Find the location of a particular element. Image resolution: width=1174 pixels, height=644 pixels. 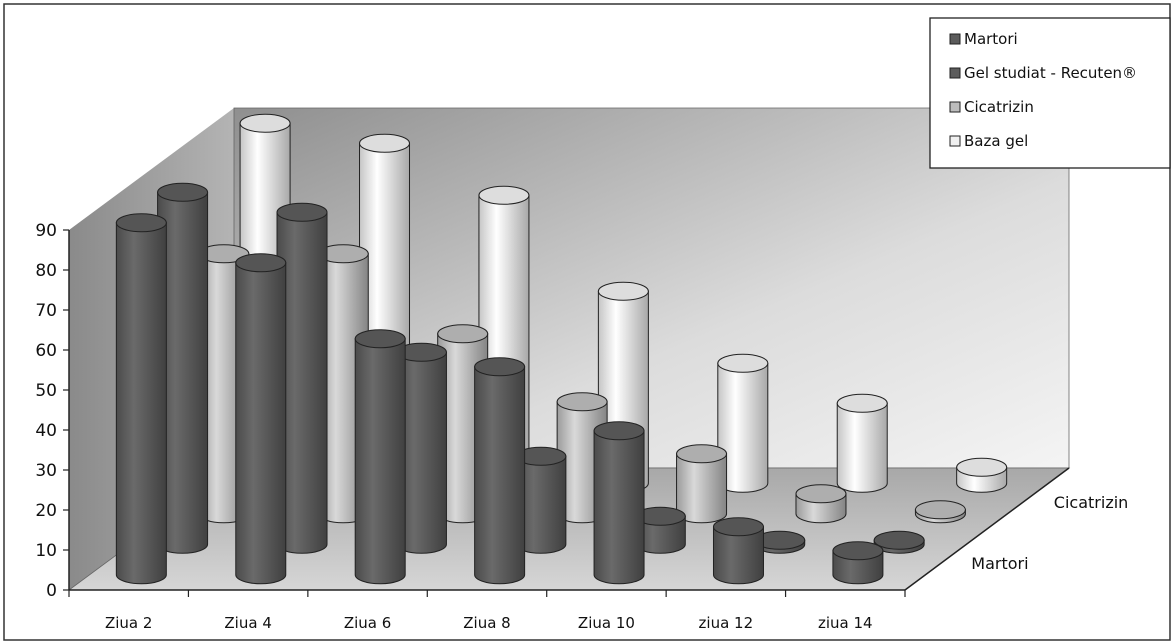

depth-ticks: Martori Cicatrizin is located at coordinates (1049, 533).